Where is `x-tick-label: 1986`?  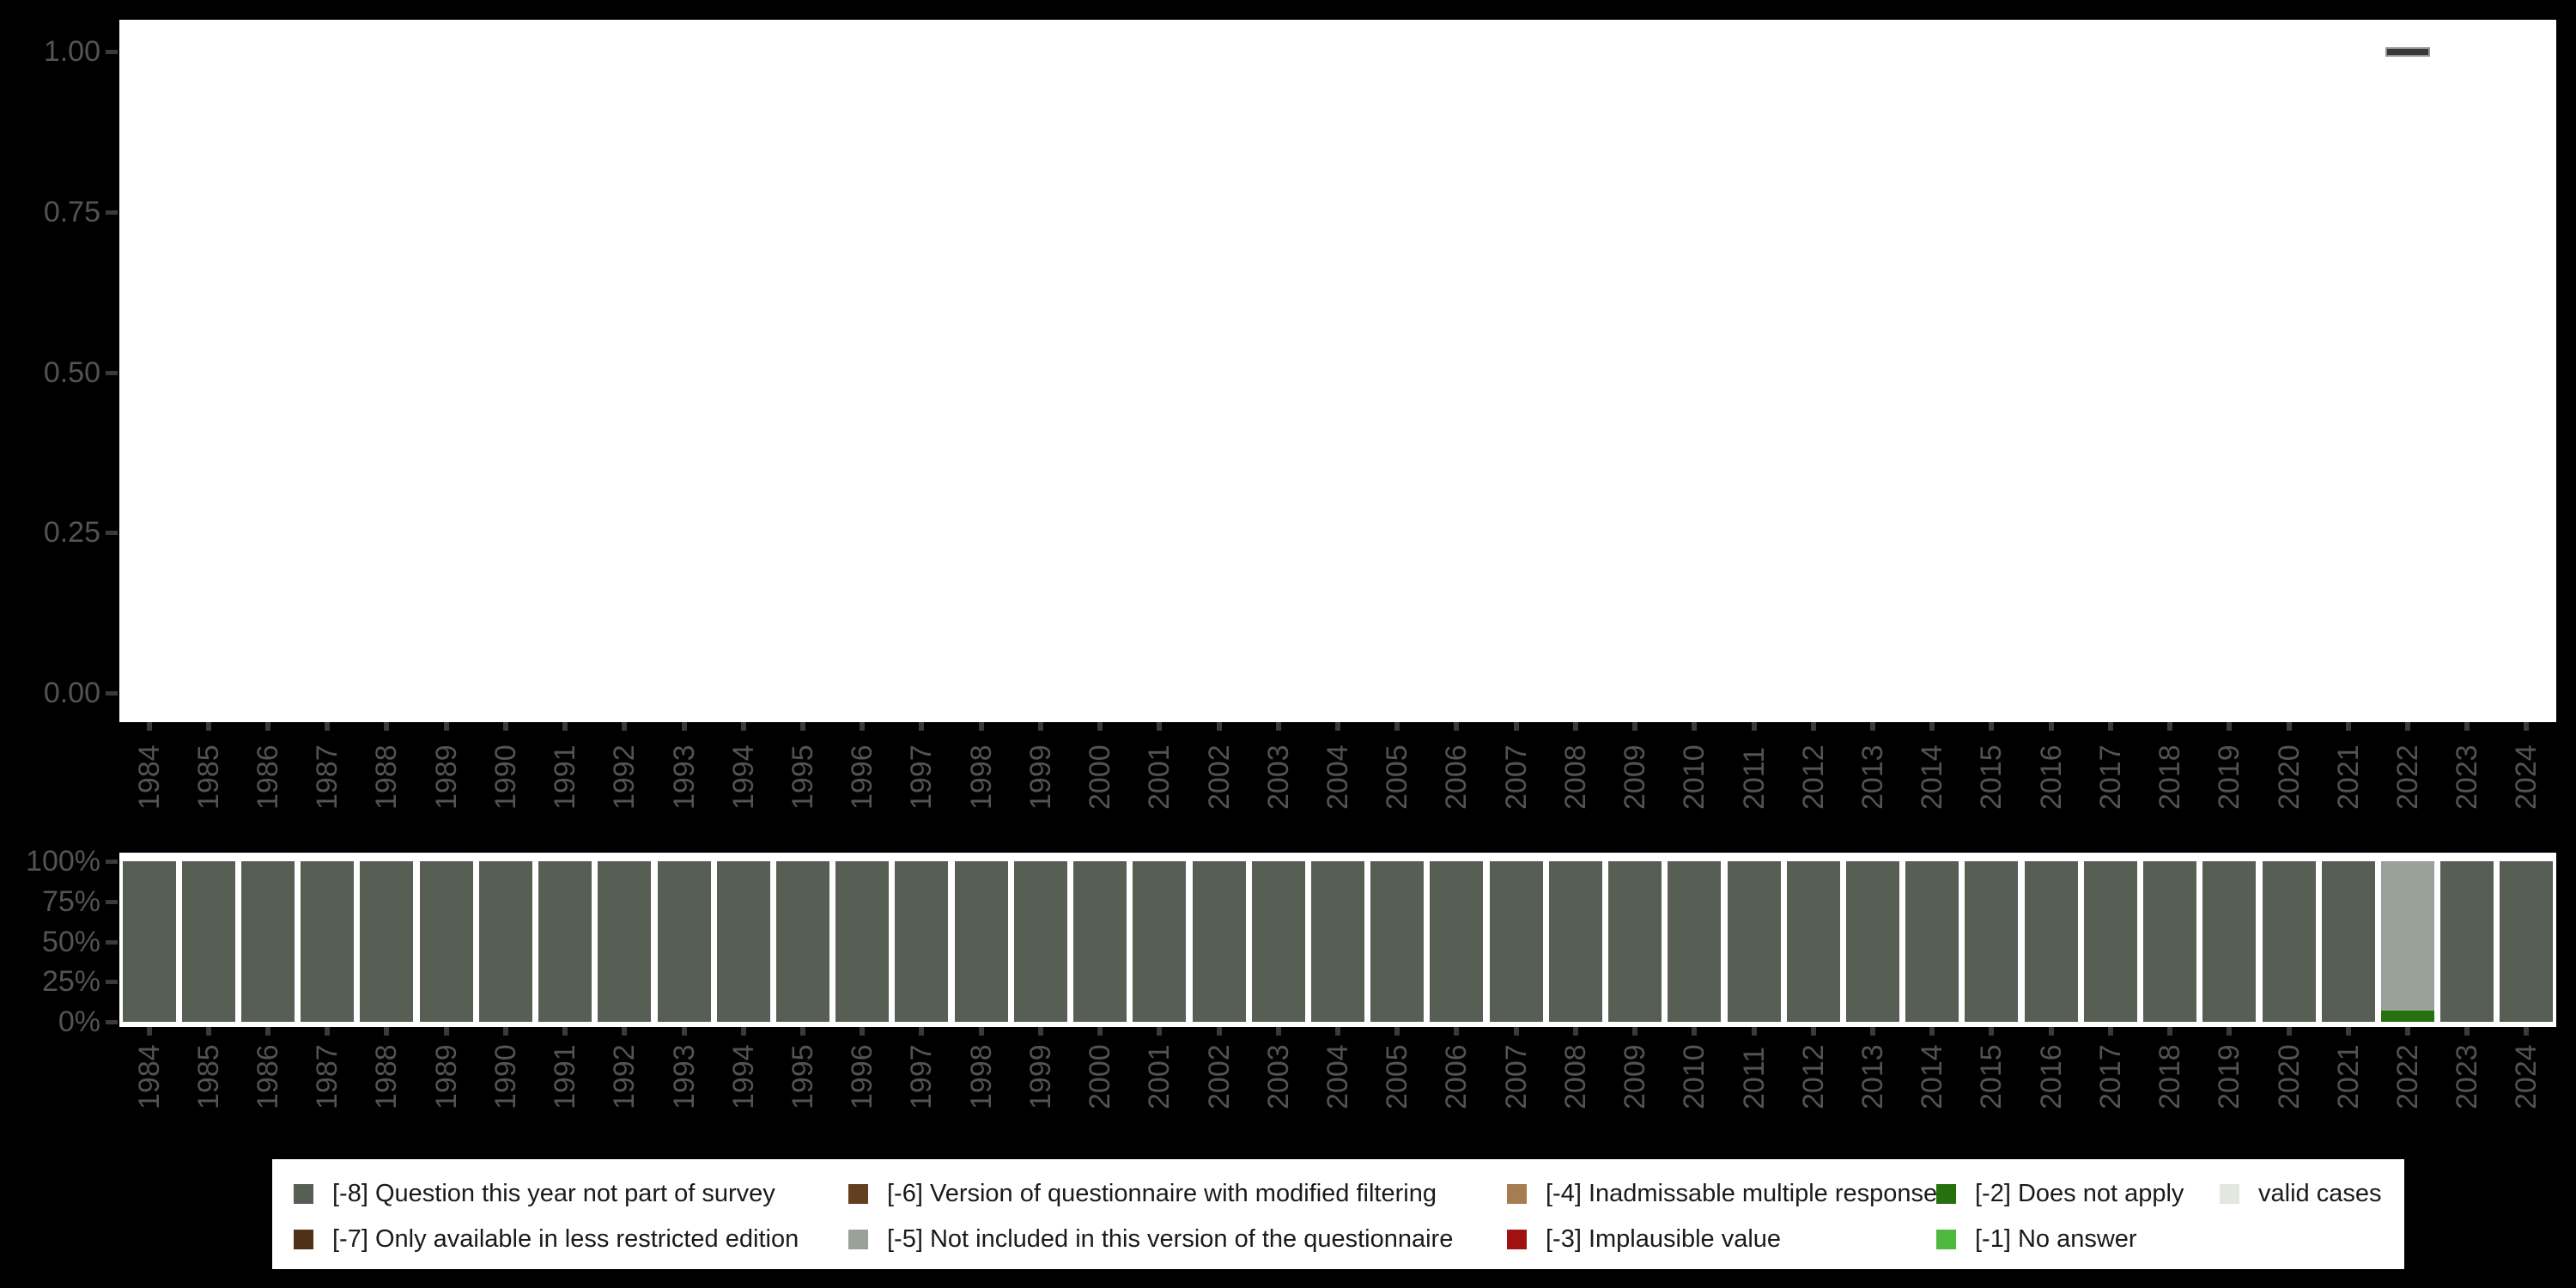 x-tick-label: 1986 is located at coordinates (268, 777).